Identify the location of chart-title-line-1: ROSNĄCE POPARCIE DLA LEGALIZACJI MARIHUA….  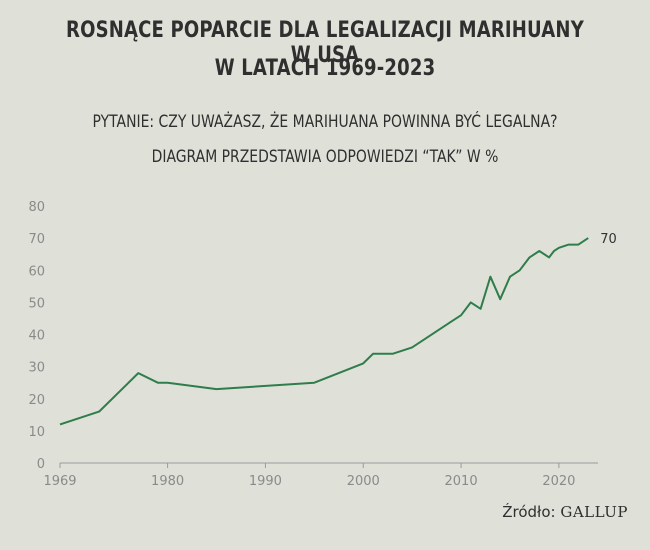
(325, 43).